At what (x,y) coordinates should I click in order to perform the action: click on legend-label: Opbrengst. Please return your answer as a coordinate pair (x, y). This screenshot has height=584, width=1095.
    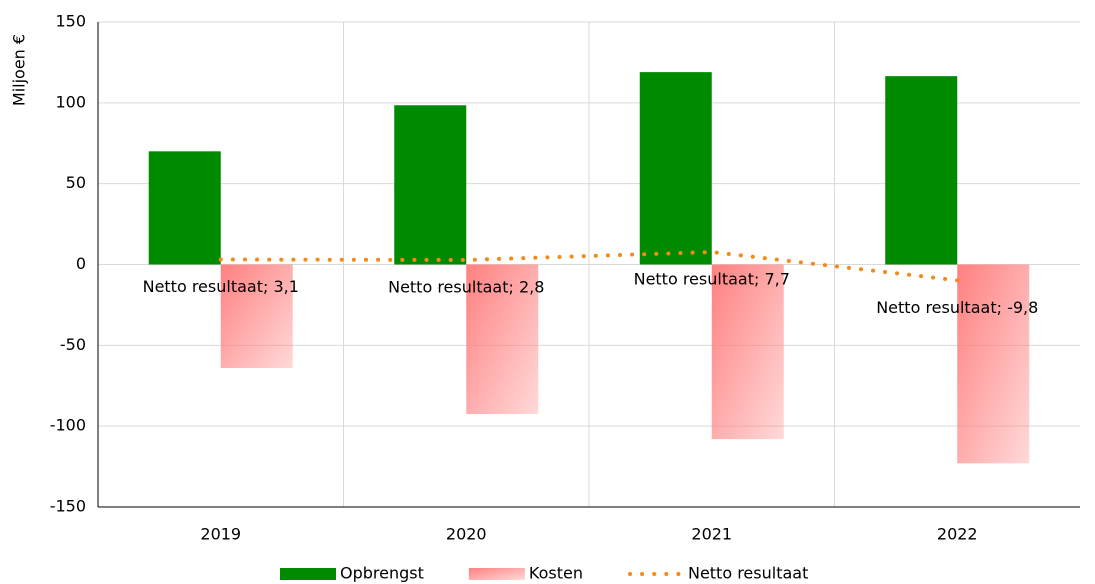
    Looking at the image, I should click on (382, 573).